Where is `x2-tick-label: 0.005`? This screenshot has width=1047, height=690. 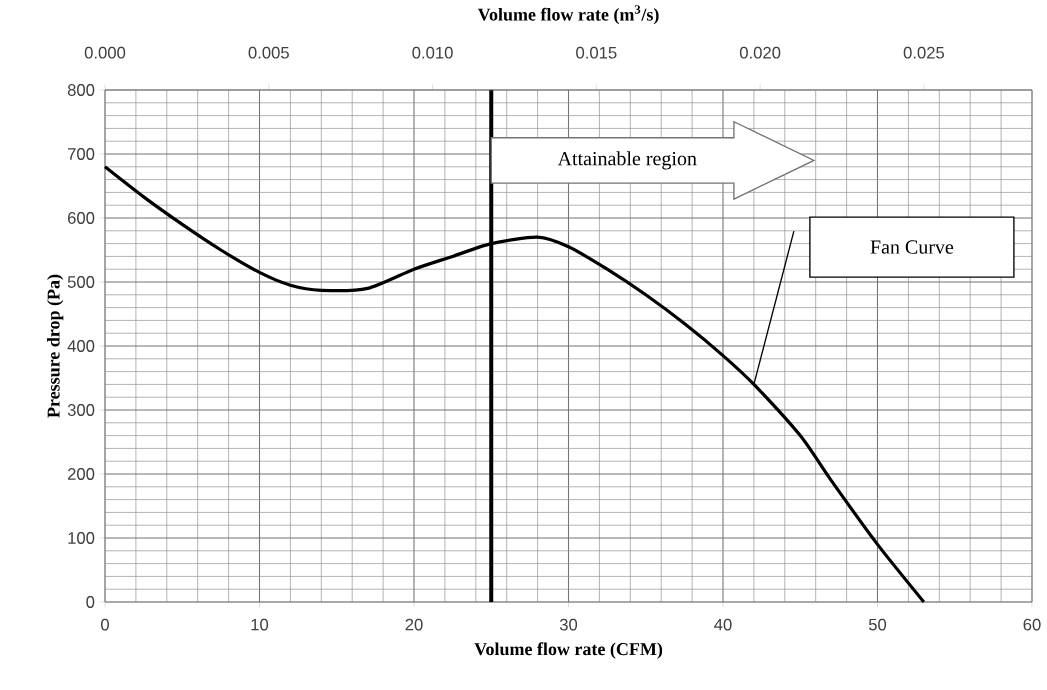
x2-tick-label: 0.005 is located at coordinates (268, 52).